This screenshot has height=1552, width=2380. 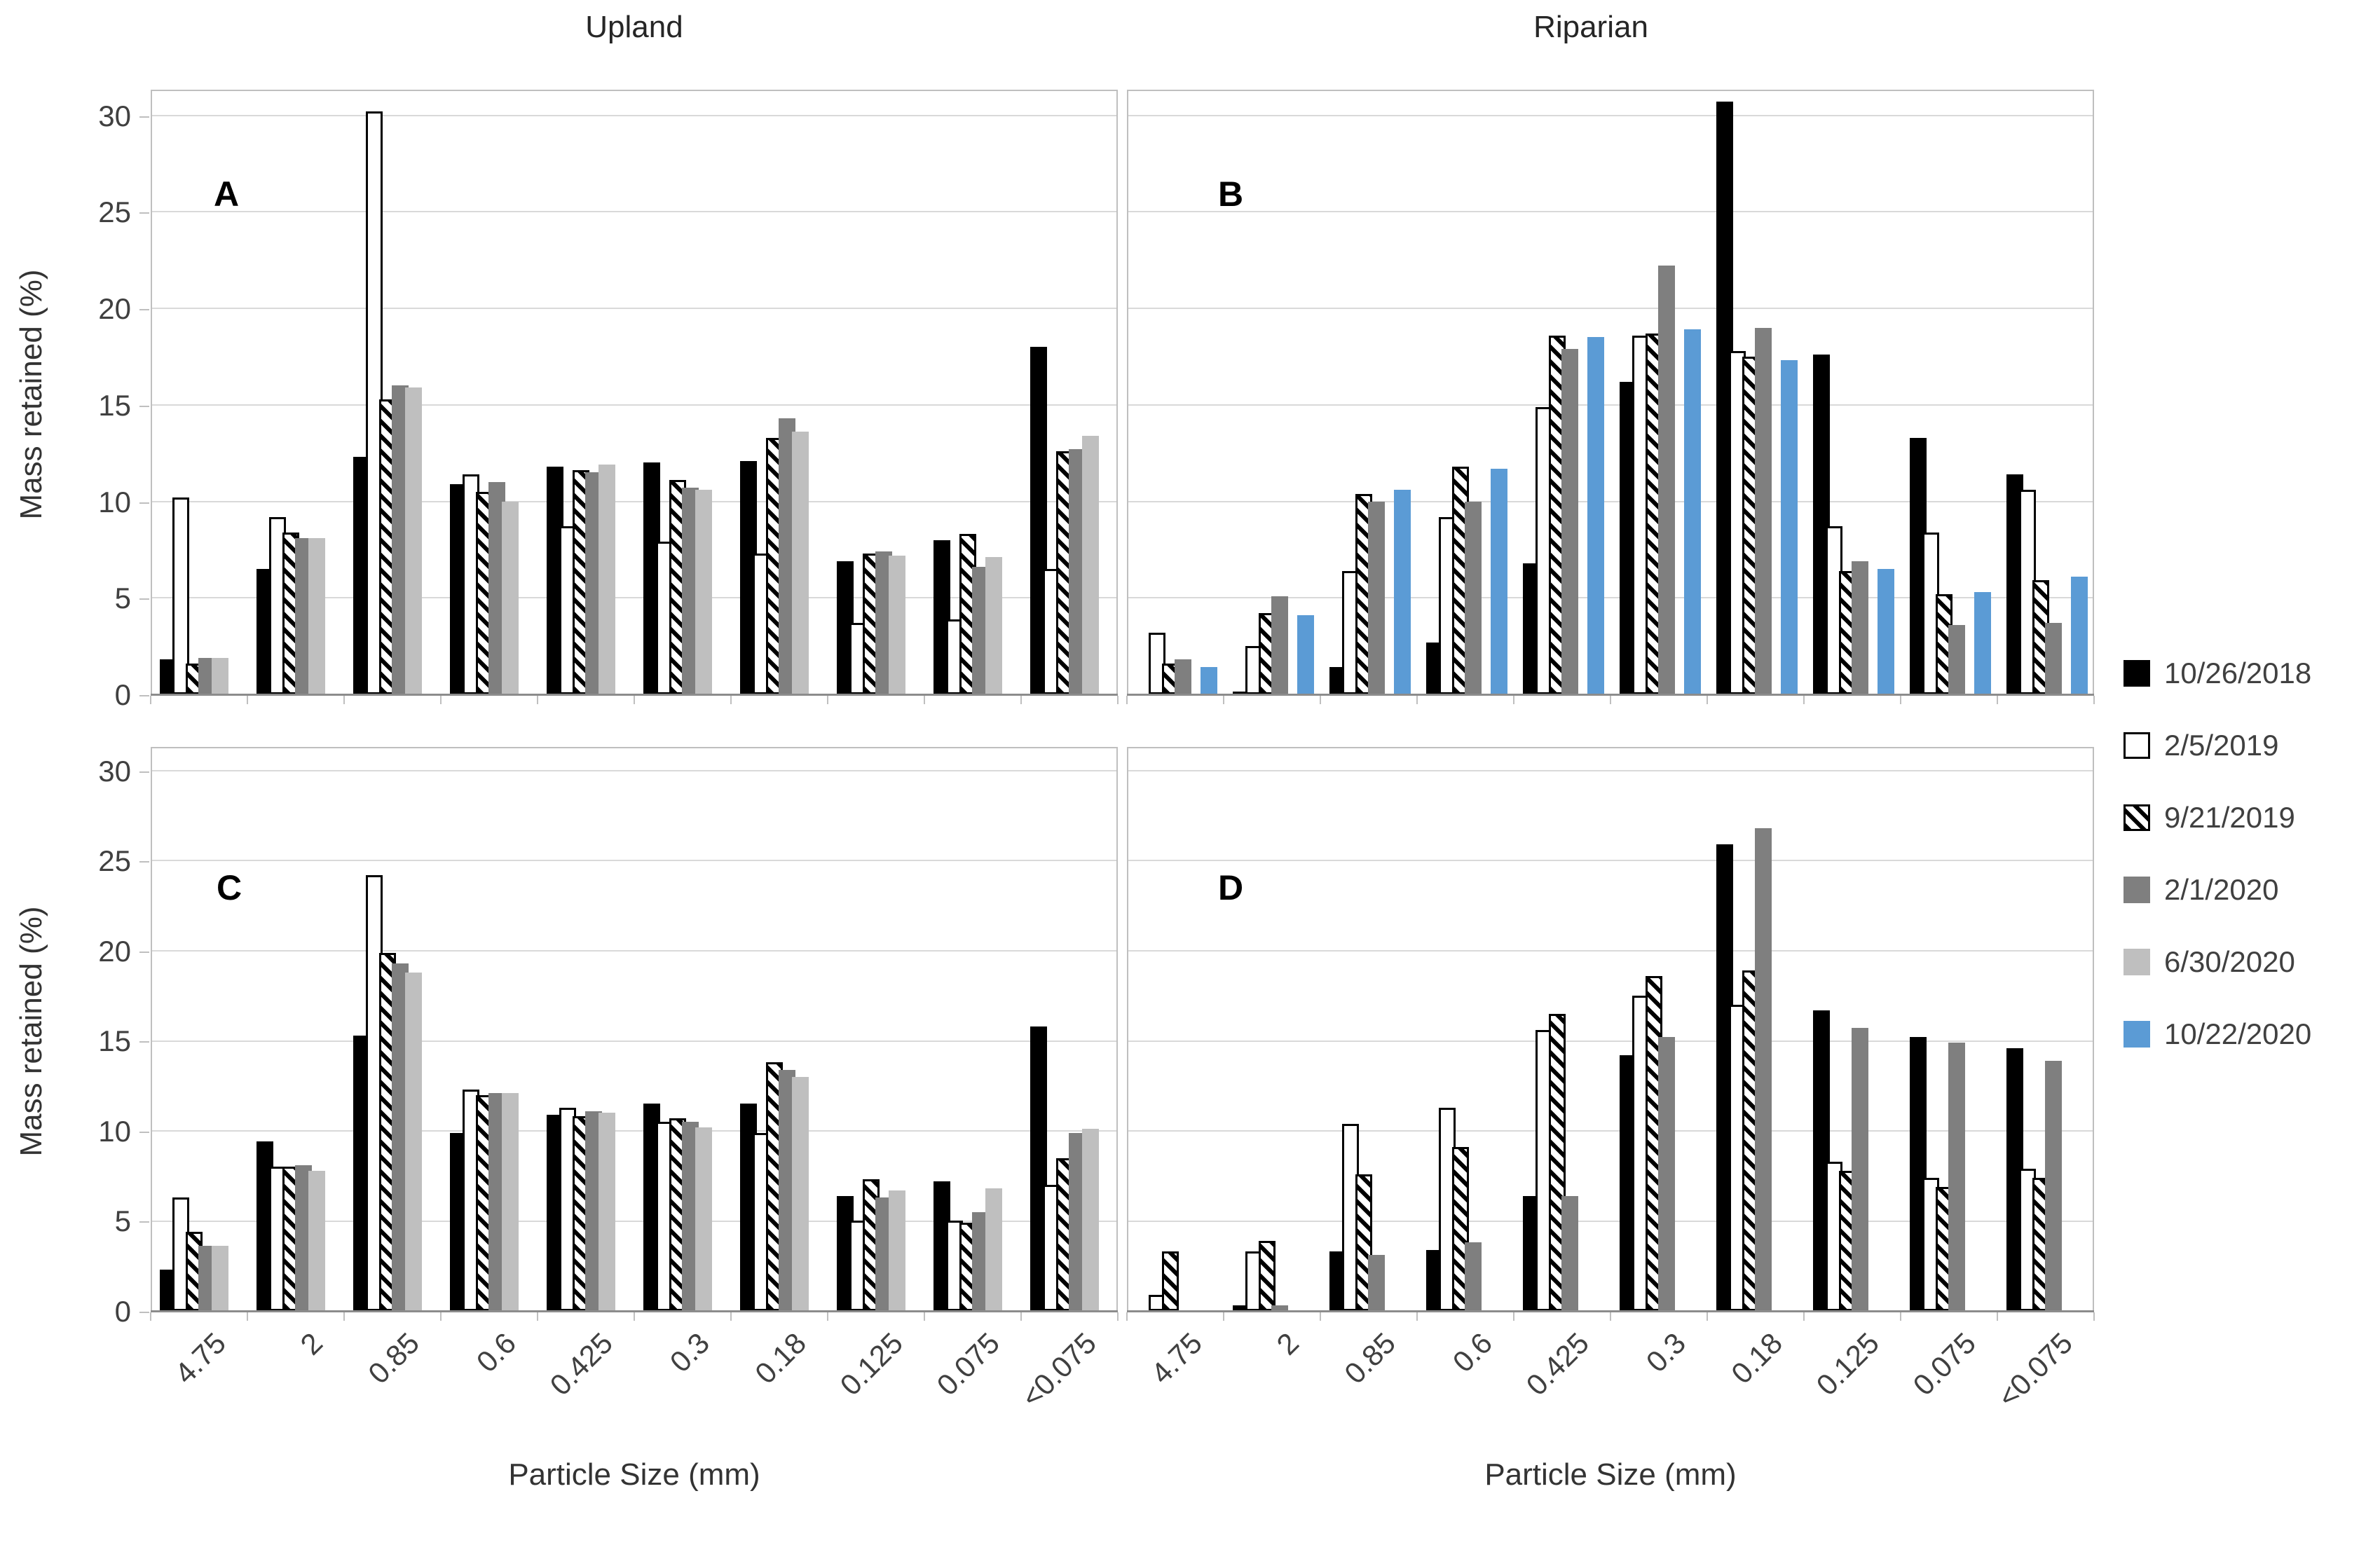 I want to click on y-tick-label: 20, so click(x=114, y=951).